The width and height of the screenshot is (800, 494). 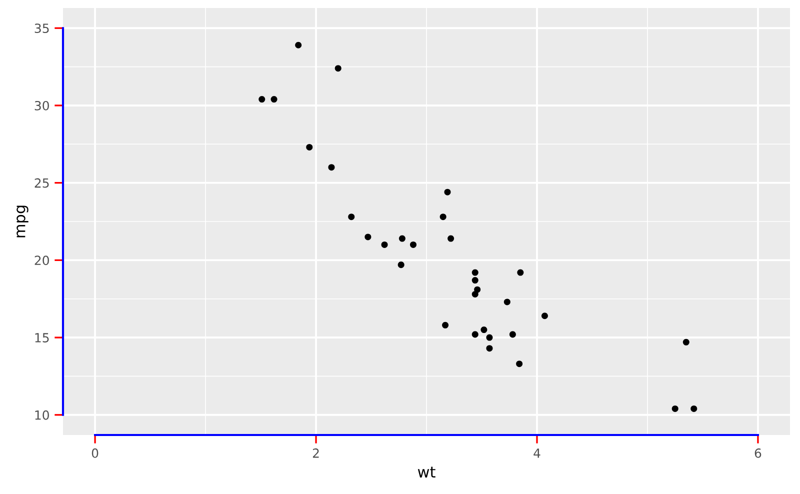 I want to click on y-tick-label: 35, so click(x=41, y=29).